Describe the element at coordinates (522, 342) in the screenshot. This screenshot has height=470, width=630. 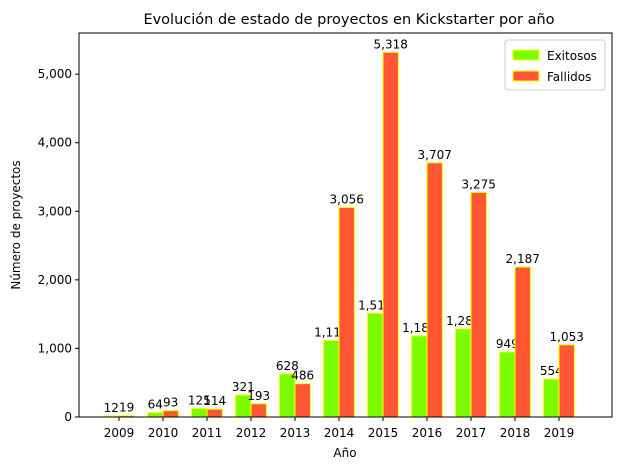
I see `bar-fallidos-2018` at that location.